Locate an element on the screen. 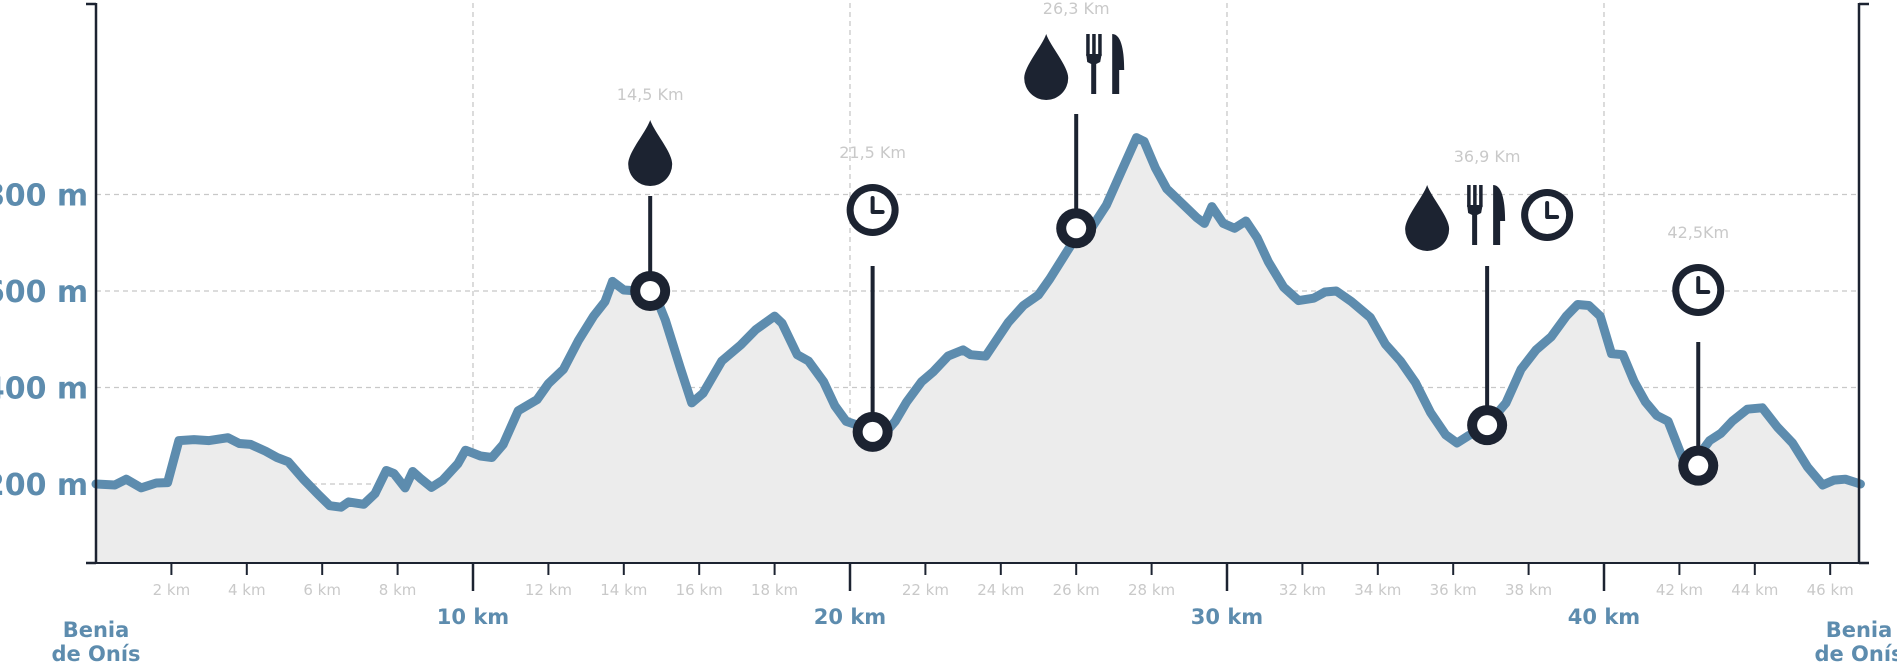 The image size is (1897, 665). x-minor-tick-label: 6 km is located at coordinates (322, 590).